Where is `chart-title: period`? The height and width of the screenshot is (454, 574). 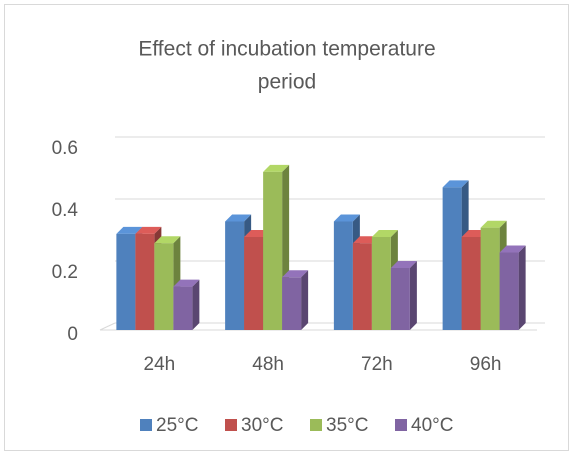
chart-title: period is located at coordinates (287, 82).